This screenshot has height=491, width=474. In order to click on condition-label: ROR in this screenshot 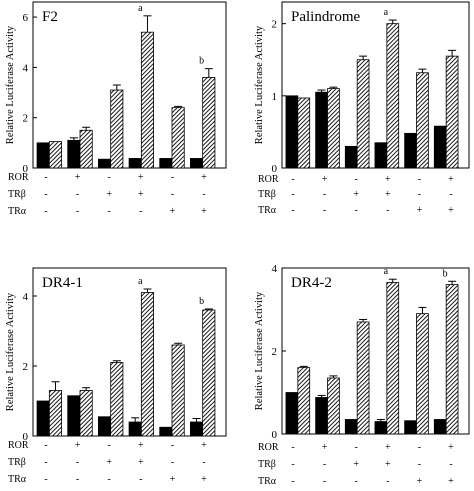, I will do `click(268, 179)`.